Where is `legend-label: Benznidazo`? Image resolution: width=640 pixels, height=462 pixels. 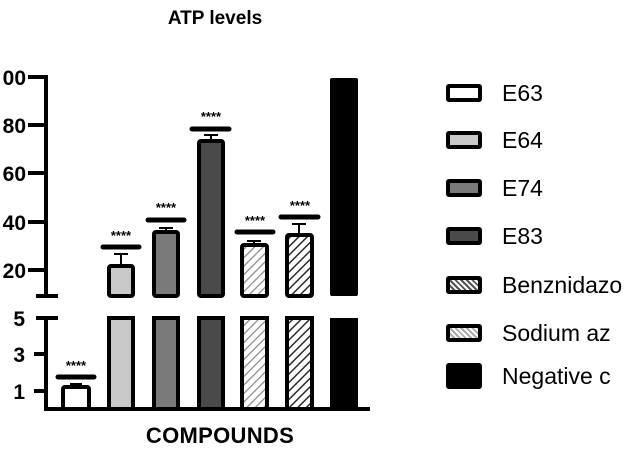
legend-label: Benznidazo is located at coordinates (562, 284).